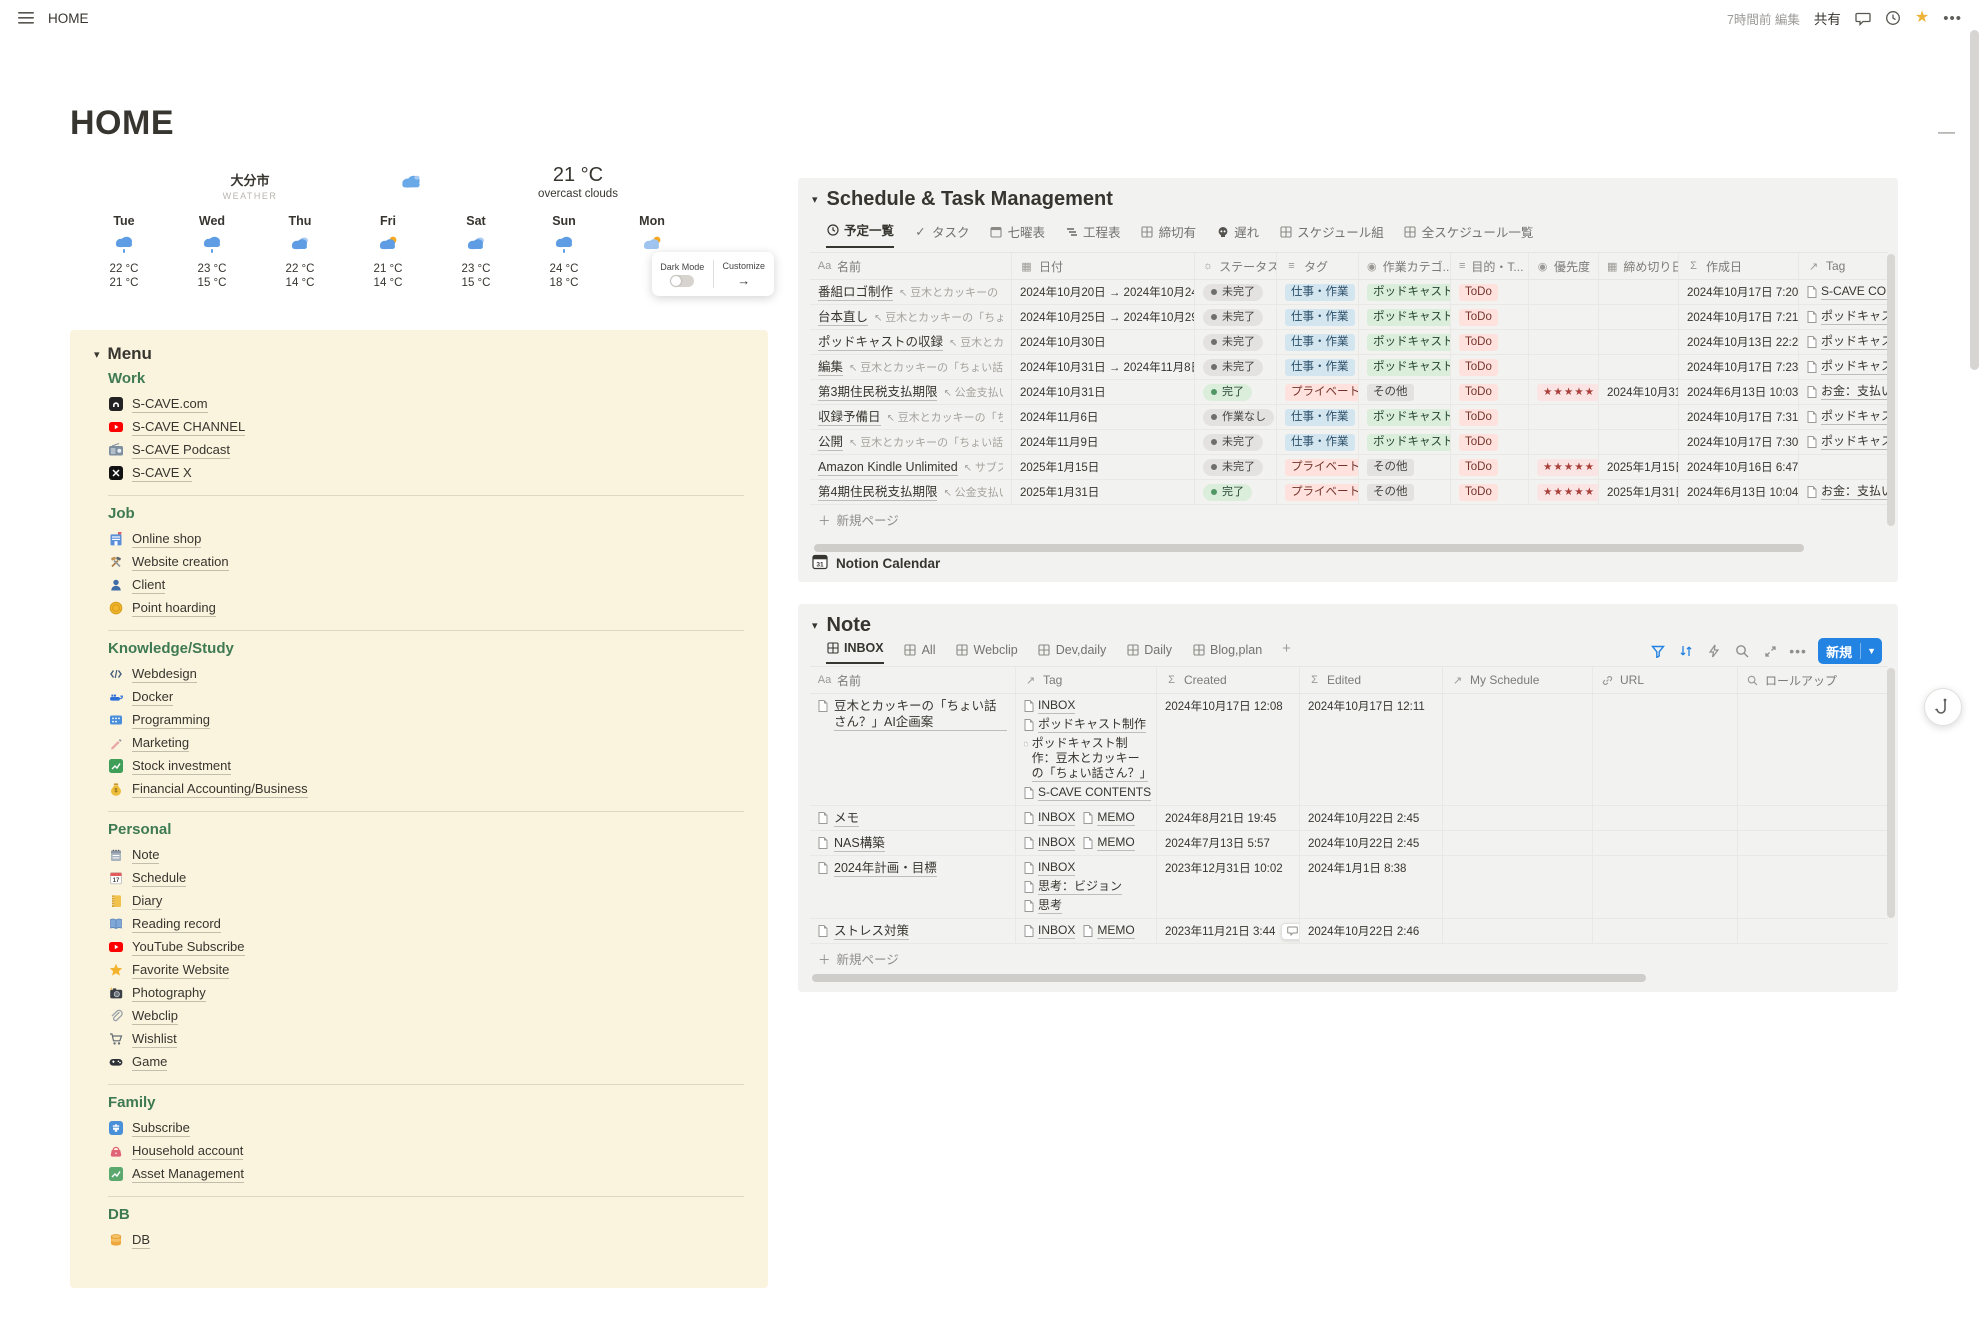  Describe the element at coordinates (1639, 467) in the screenshot. I see `deadline-cell: 2025年1月15日` at that location.